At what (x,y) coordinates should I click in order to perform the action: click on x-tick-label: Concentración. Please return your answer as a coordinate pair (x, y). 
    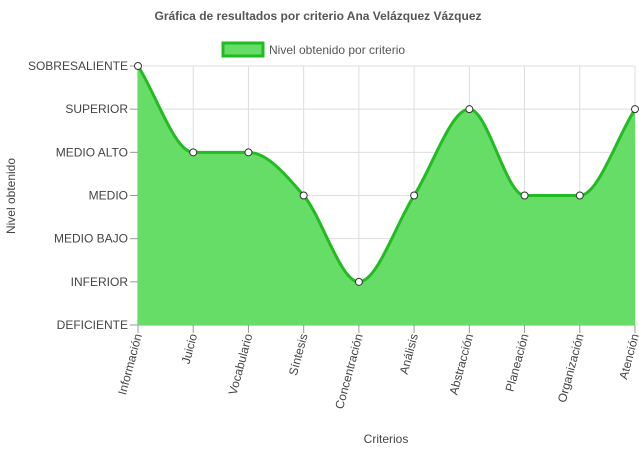
    Looking at the image, I should click on (349, 371).